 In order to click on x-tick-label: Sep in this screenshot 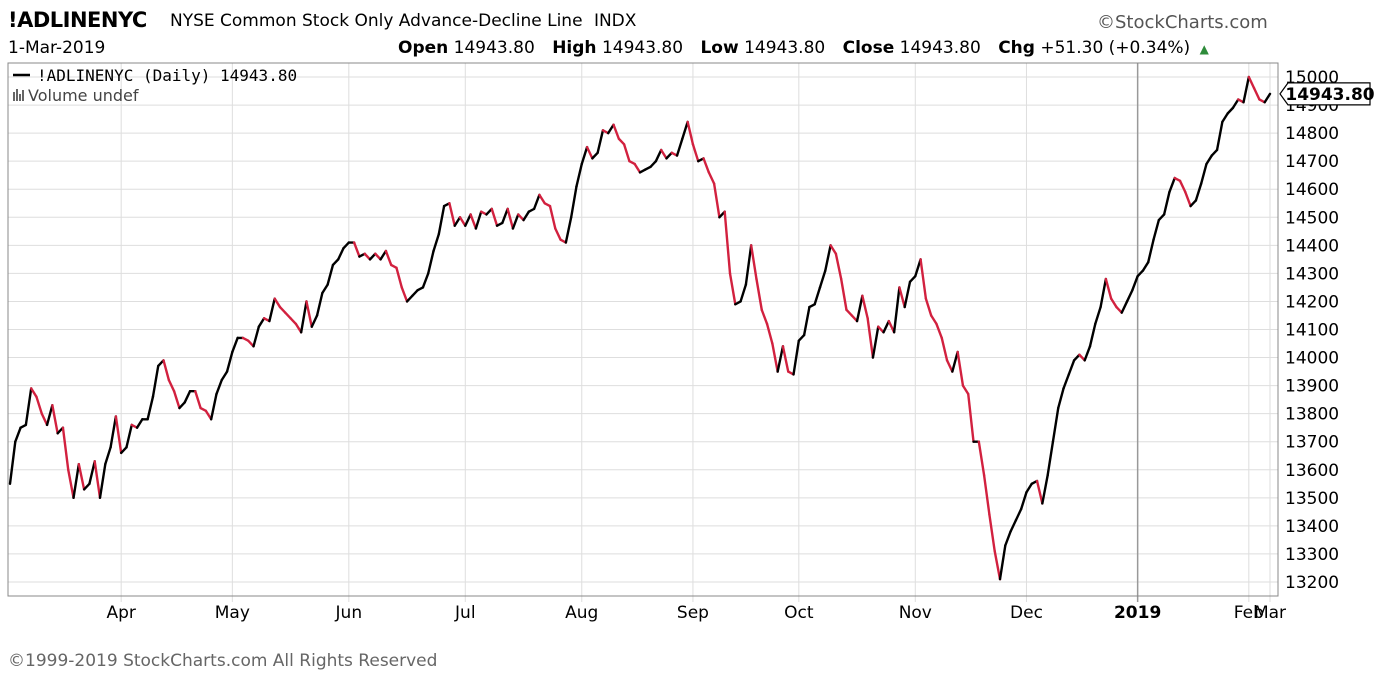, I will do `click(693, 613)`.